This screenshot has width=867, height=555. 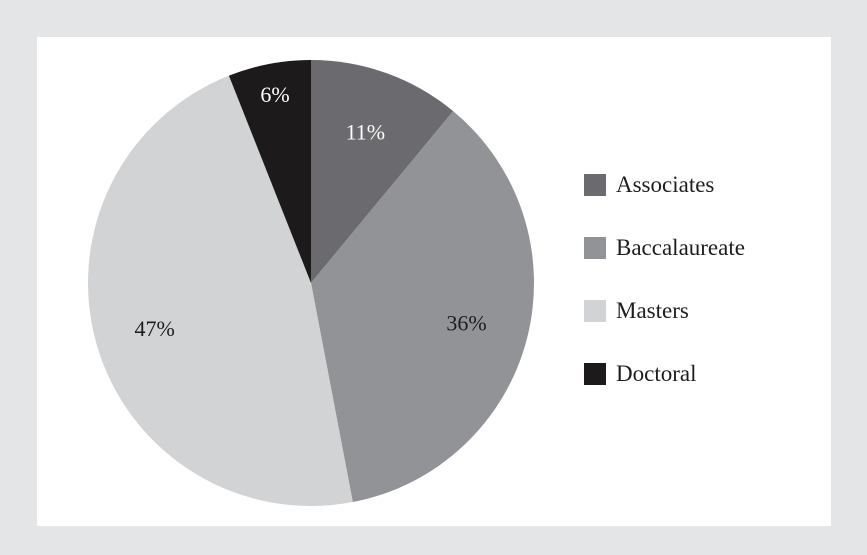 I want to click on legend-label-associates: Associates, so click(x=665, y=184).